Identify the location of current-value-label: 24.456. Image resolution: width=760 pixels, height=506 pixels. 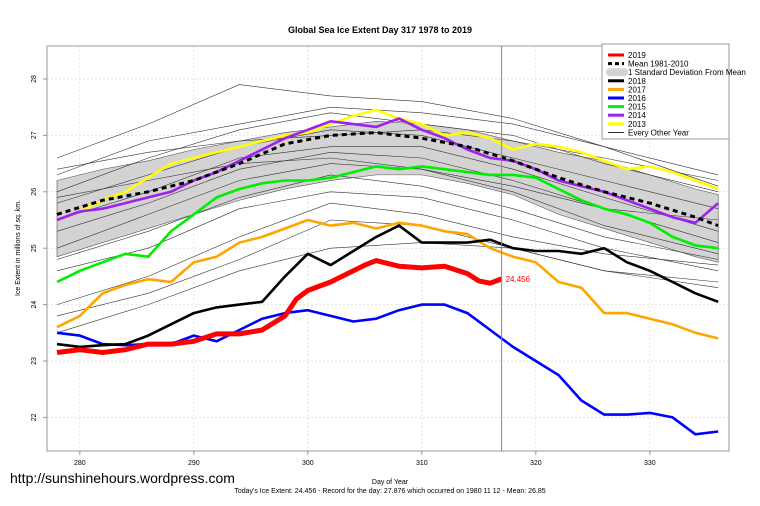
(518, 279).